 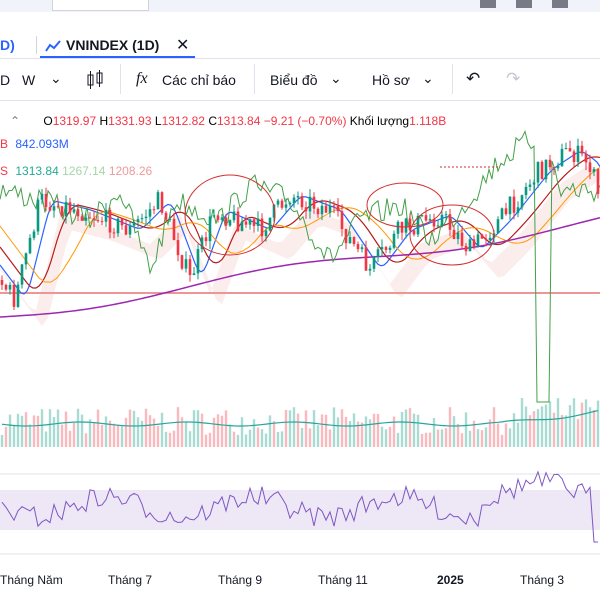 What do you see at coordinates (7, 45) in the screenshot?
I see `tab-partial: D)` at bounding box center [7, 45].